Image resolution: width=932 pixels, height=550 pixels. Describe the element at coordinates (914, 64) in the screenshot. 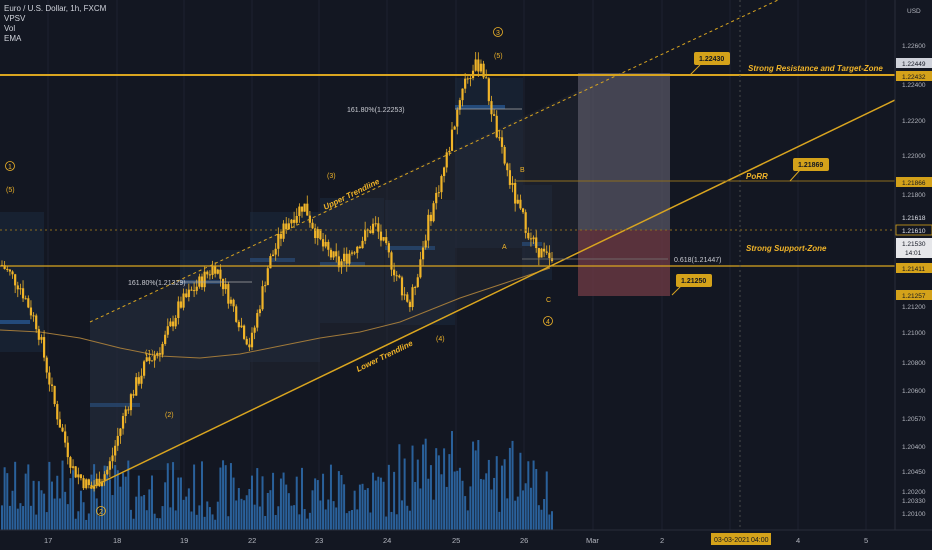

I see `price-badge-1: 1.22449` at that location.